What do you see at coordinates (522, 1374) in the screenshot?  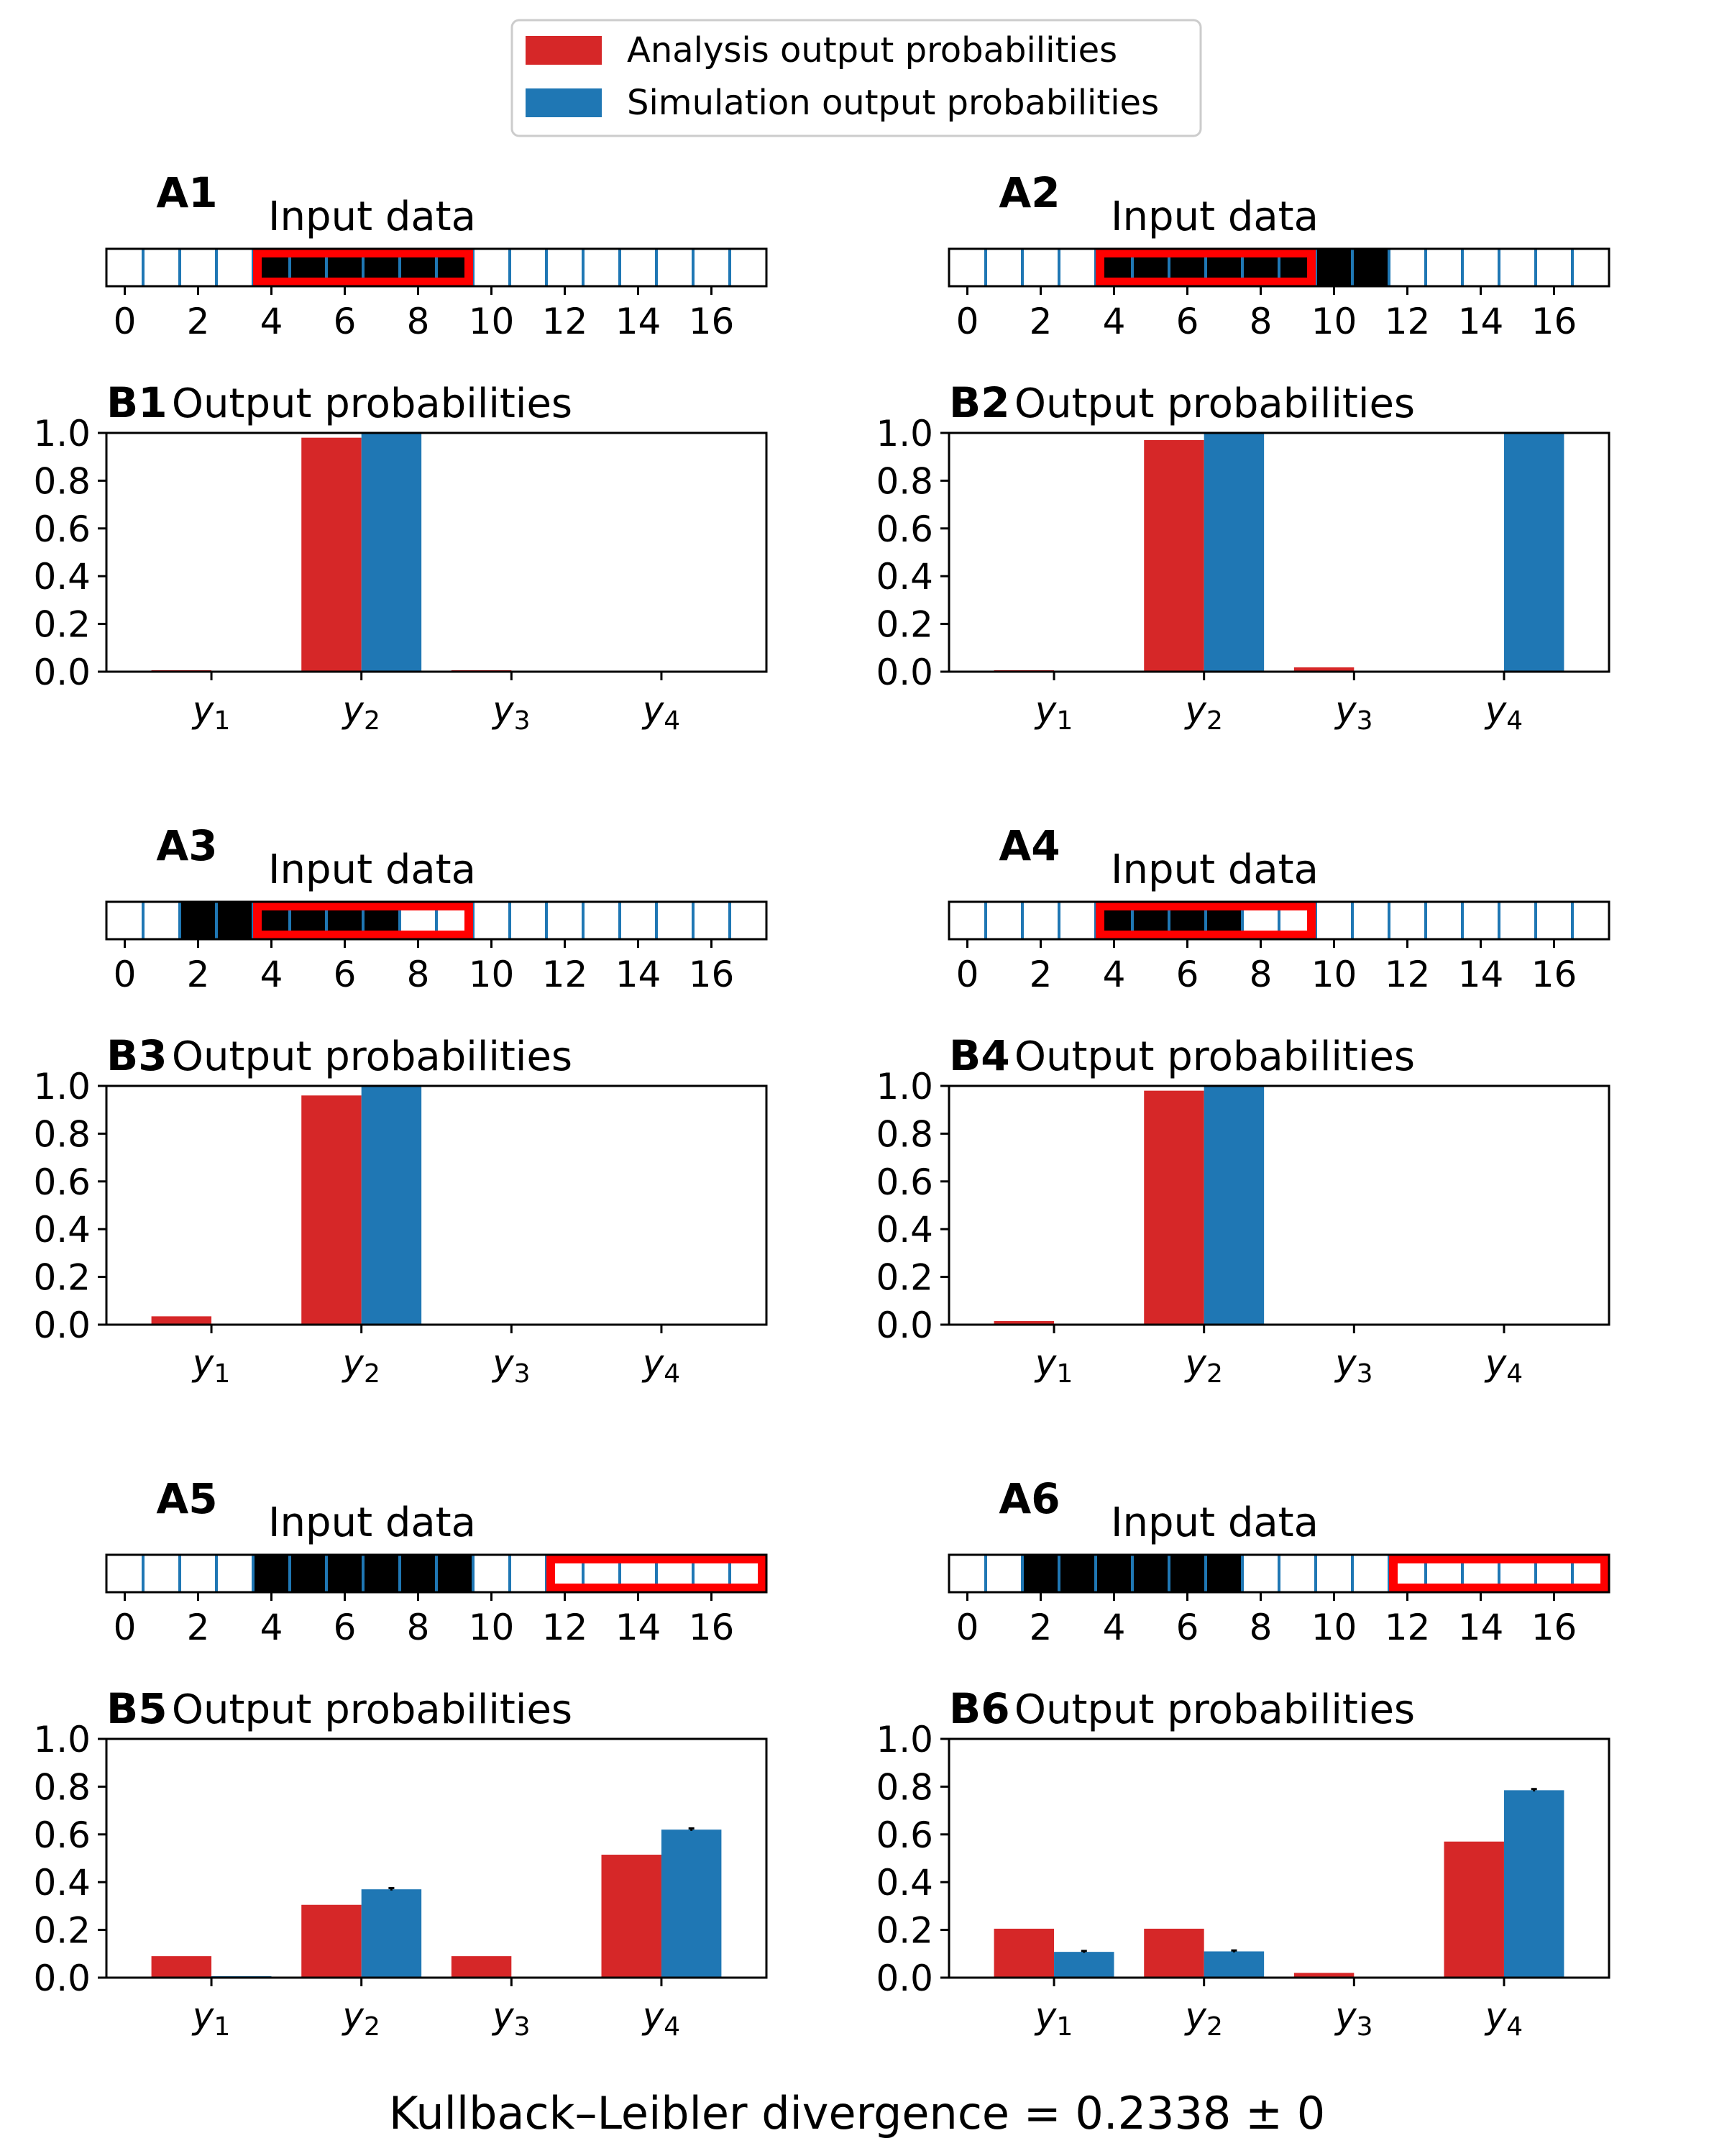 I see `xtick-subscript-B3-y3: 3` at bounding box center [522, 1374].